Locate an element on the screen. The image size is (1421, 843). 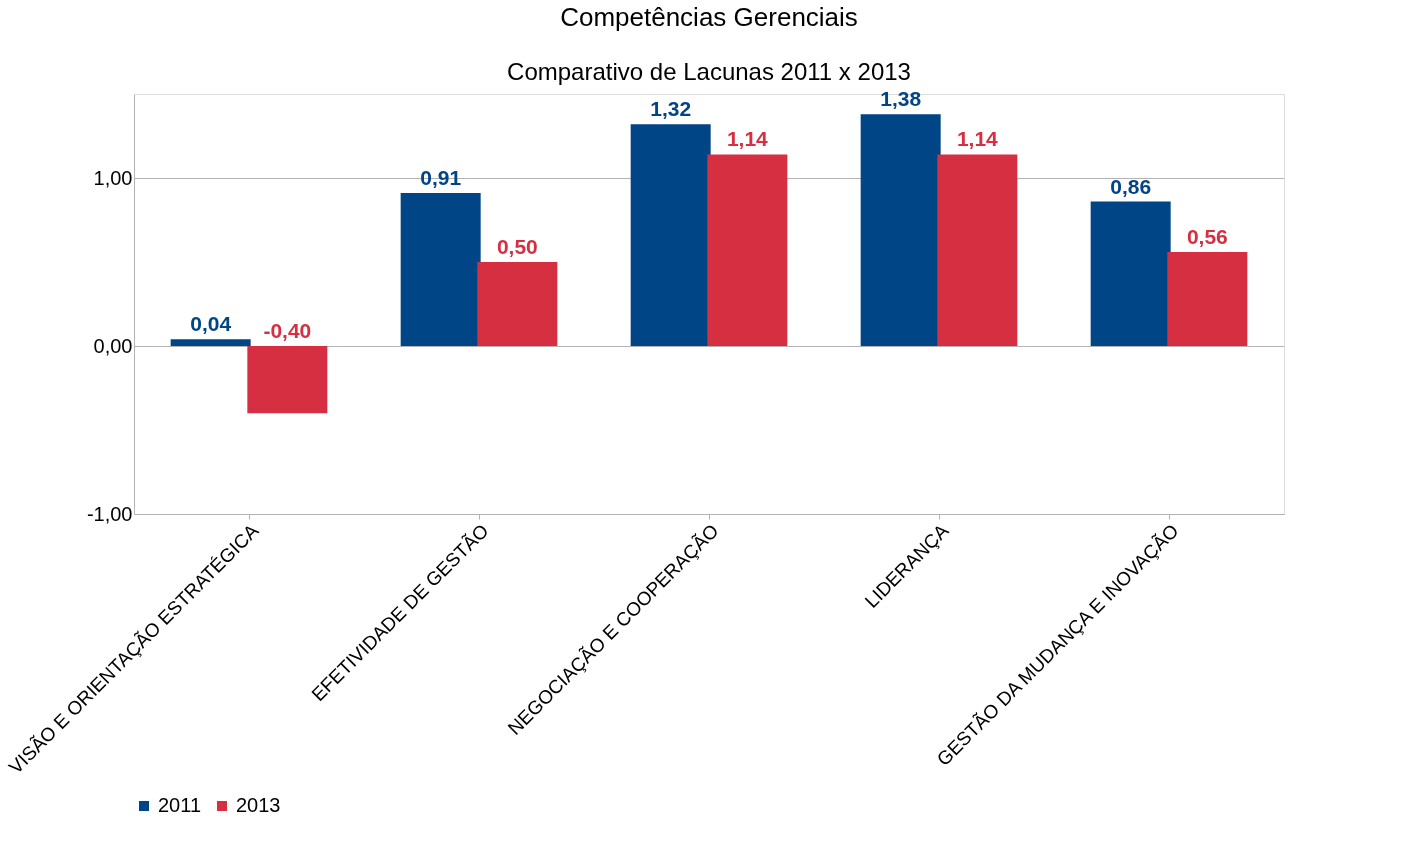
data-label: 0,04 is located at coordinates (211, 324).